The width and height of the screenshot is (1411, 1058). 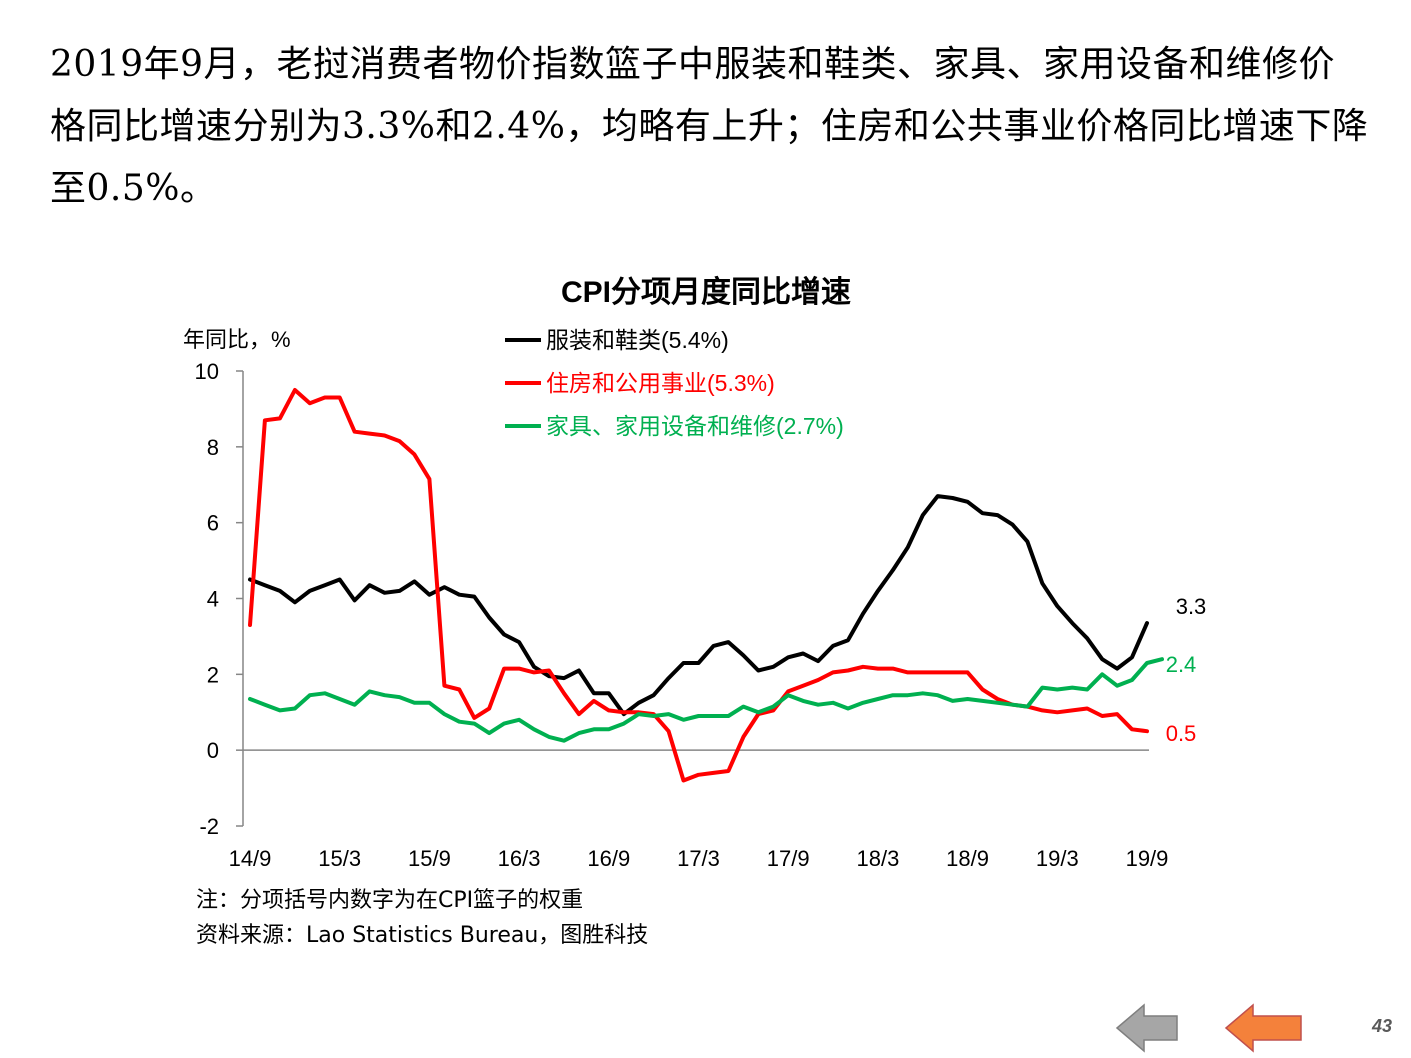 I want to click on x-tick-label: 16/3, so click(x=519, y=858).